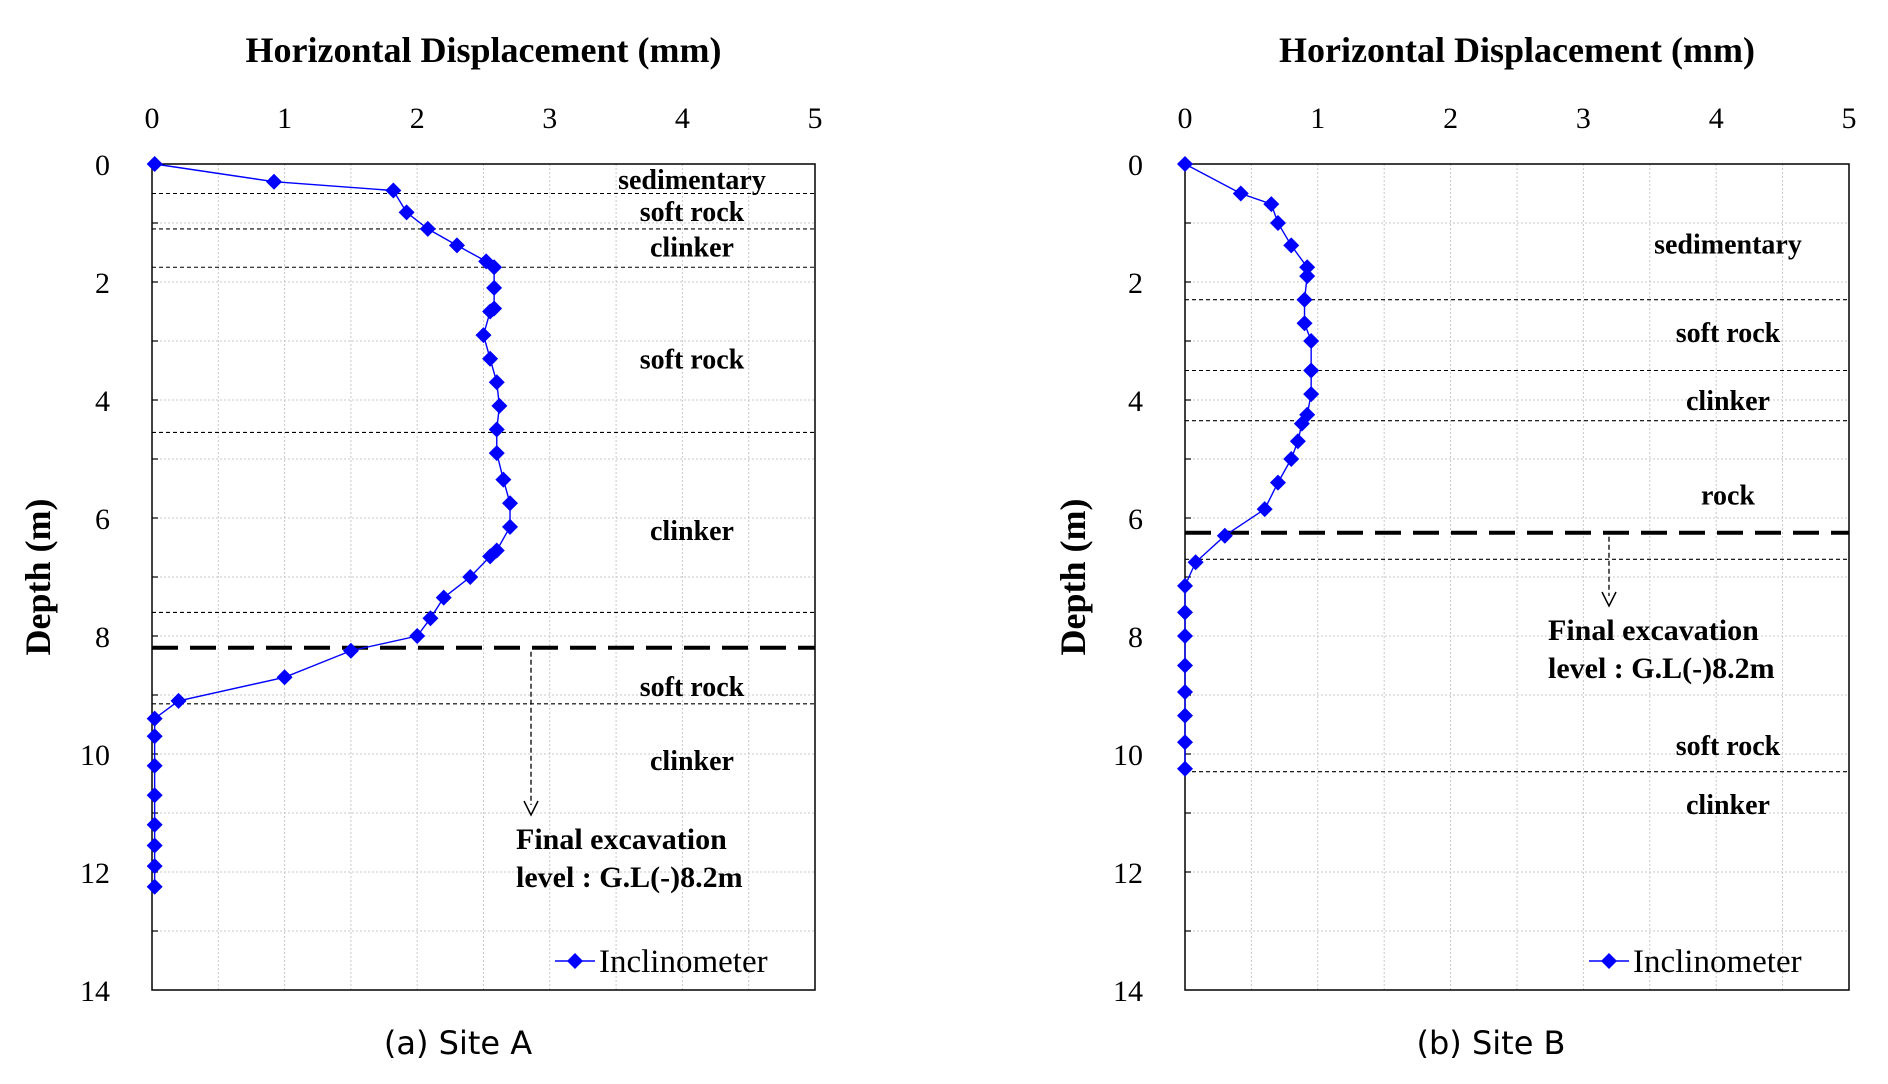 Image resolution: width=1888 pixels, height=1084 pixels. What do you see at coordinates (458, 1043) in the screenshot?
I see `figure-caption: (a) Site A` at bounding box center [458, 1043].